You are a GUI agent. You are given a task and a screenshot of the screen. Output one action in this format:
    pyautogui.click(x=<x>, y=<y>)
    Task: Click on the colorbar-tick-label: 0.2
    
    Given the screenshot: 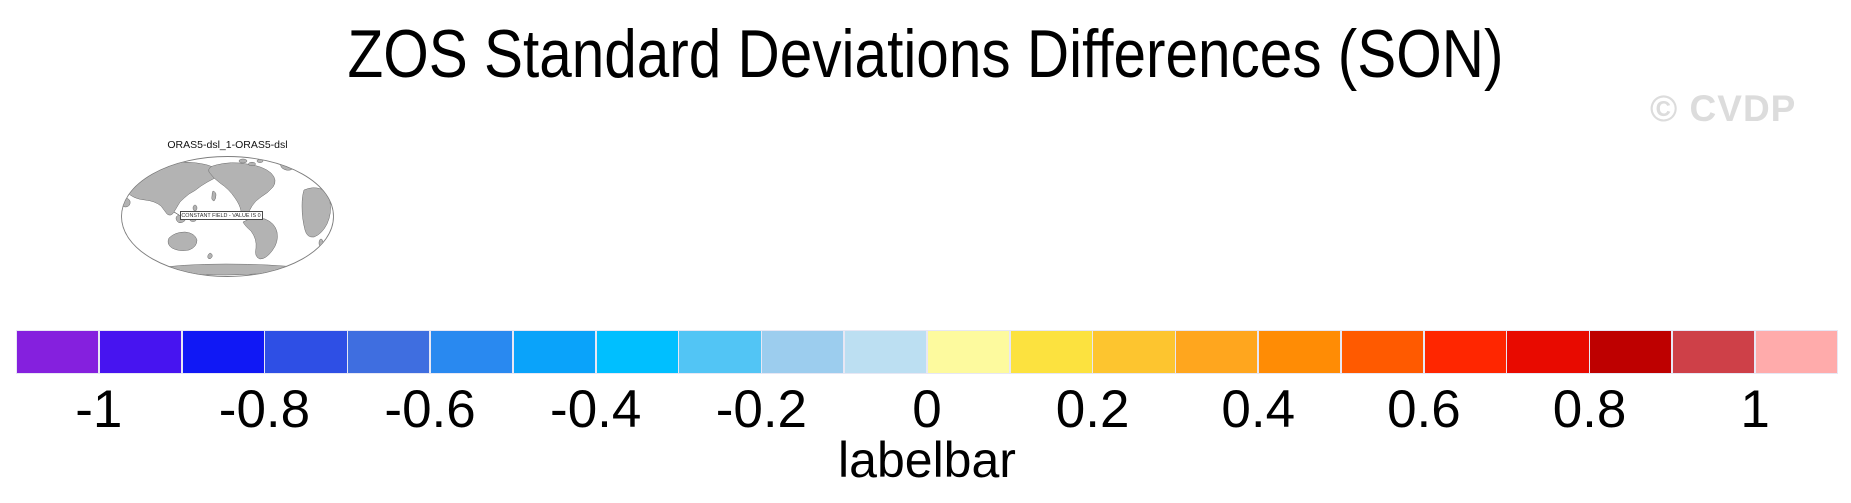 What is the action you would take?
    pyautogui.click(x=1092, y=409)
    